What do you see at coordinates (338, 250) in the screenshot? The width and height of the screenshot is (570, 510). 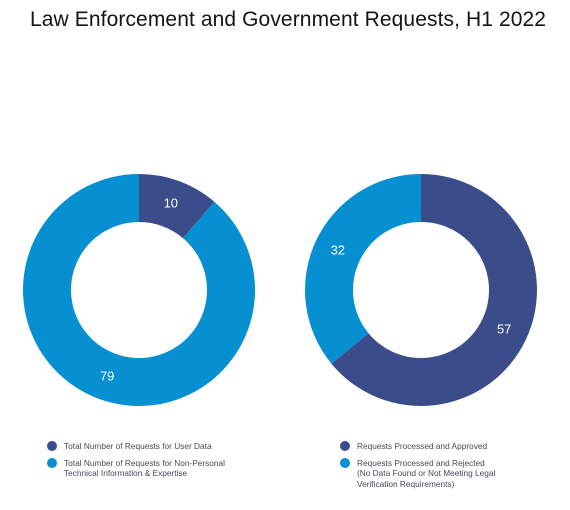 I see `data-label-1-1: 32` at bounding box center [338, 250].